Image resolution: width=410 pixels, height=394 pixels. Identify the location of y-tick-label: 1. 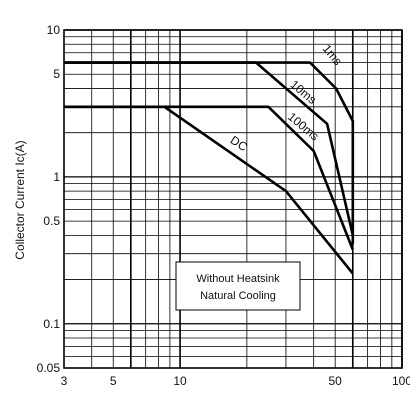
(56, 177).